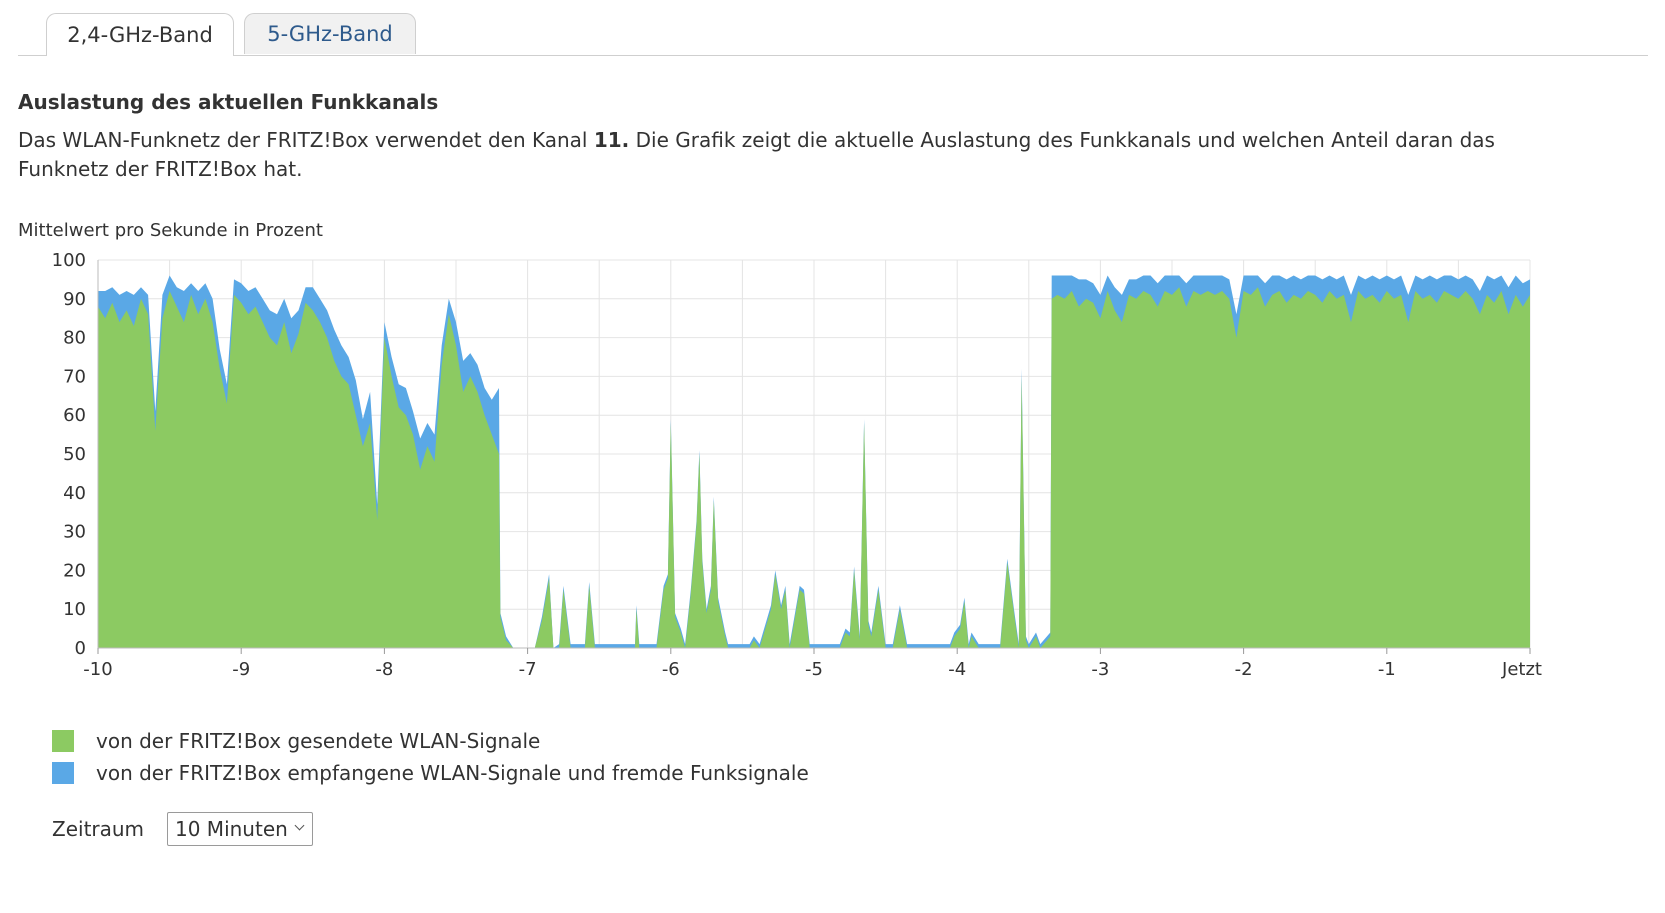 The width and height of the screenshot is (1665, 913). I want to click on y-tick-label-1: 10, so click(74, 609).